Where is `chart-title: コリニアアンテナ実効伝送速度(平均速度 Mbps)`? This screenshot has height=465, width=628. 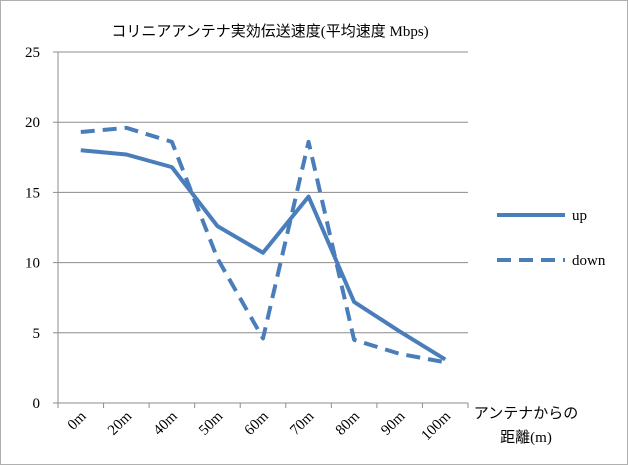 chart-title: コリニアアンテナ実効伝送速度(平均速度 Mbps) is located at coordinates (269, 31).